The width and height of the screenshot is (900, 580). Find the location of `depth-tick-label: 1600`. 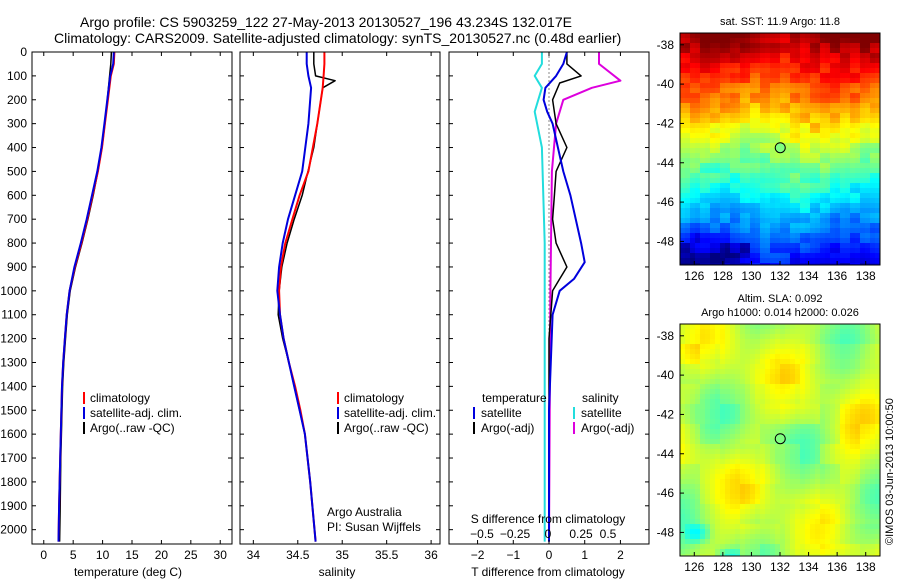

depth-tick-label: 1600 is located at coordinates (13, 434).